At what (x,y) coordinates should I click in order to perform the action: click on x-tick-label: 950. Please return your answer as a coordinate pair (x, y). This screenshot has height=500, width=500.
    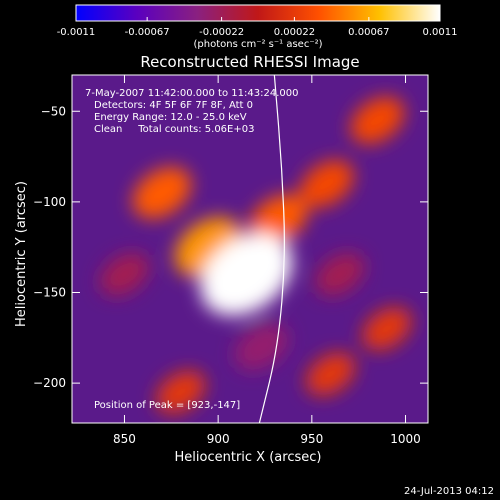
    Looking at the image, I should click on (311, 439).